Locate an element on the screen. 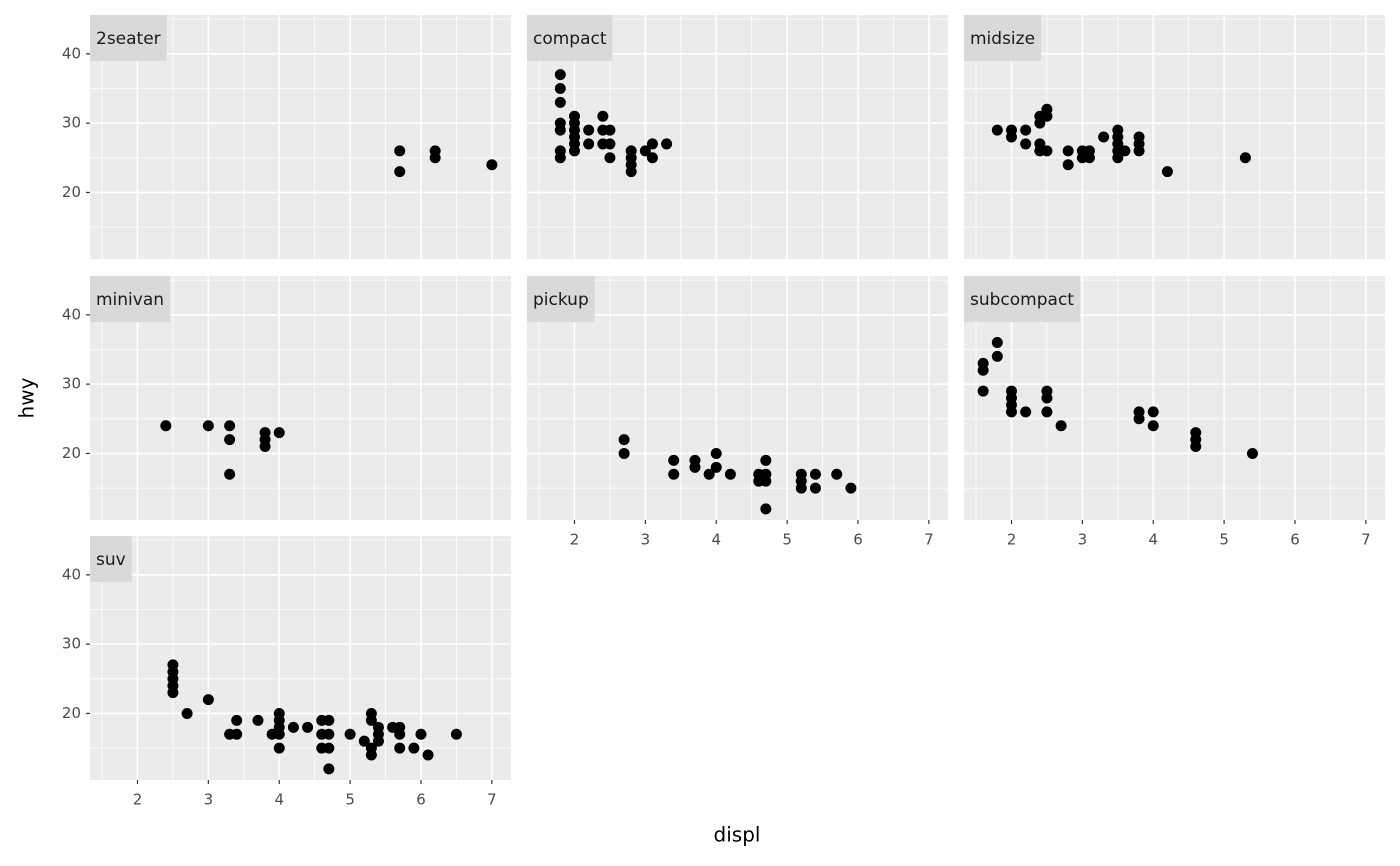  panel: suv 20 30 40 2 3 4 5 6 7 is located at coordinates (286, 672).